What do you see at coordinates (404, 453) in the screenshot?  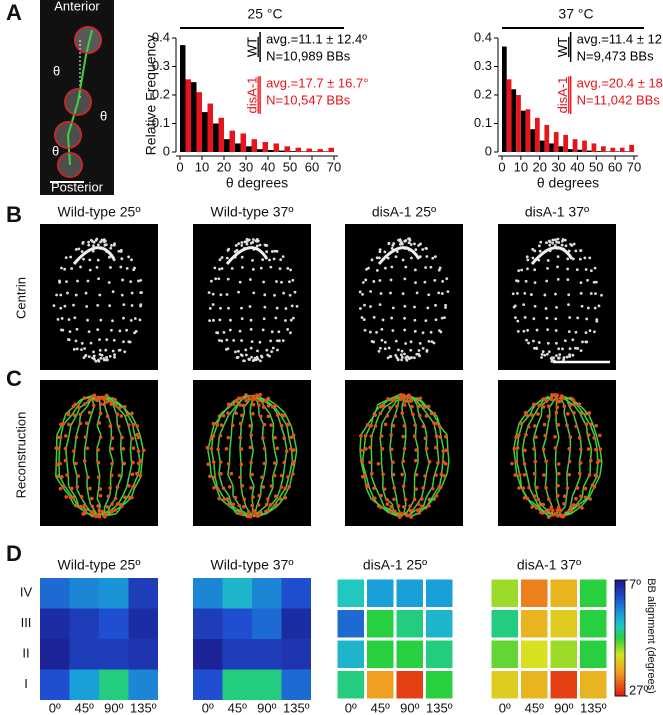 I see `reconstruction-image` at bounding box center [404, 453].